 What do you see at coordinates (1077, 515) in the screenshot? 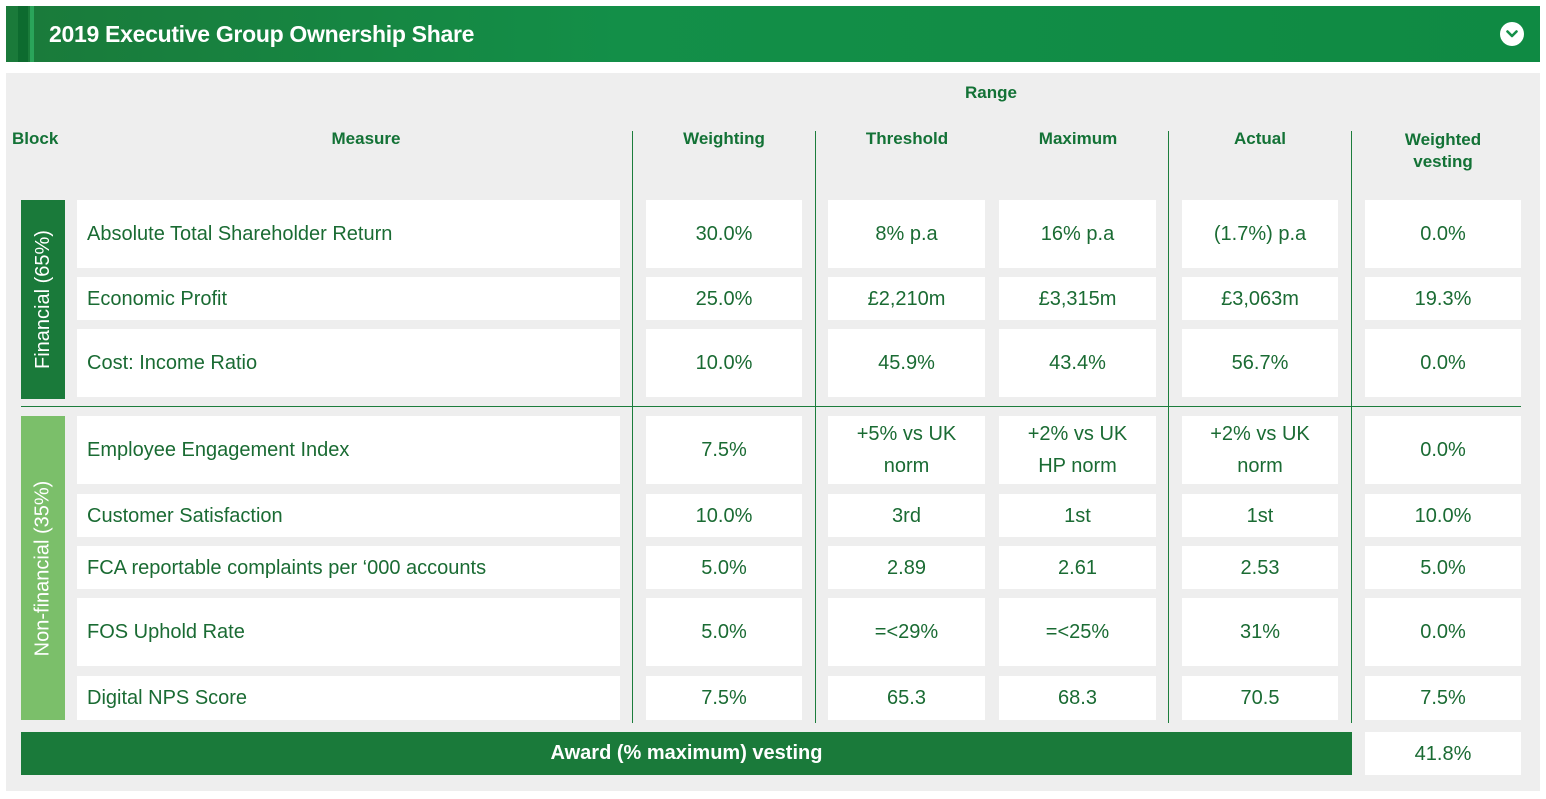
I see `row-5-maximum: 1st` at bounding box center [1077, 515].